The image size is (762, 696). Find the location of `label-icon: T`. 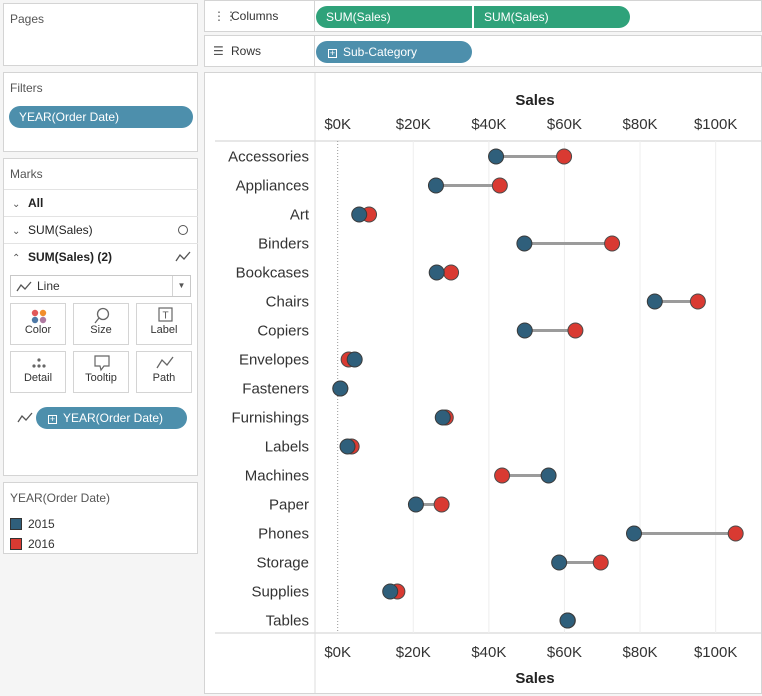

label-icon: T is located at coordinates (165, 314).